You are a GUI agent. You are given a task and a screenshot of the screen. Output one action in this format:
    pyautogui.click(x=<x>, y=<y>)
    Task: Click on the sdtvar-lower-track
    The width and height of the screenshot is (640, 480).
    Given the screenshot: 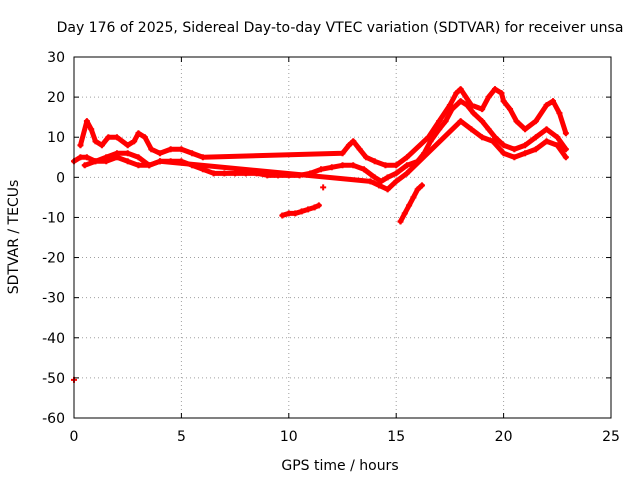 What is the action you would take?
    pyautogui.click(x=325, y=155)
    